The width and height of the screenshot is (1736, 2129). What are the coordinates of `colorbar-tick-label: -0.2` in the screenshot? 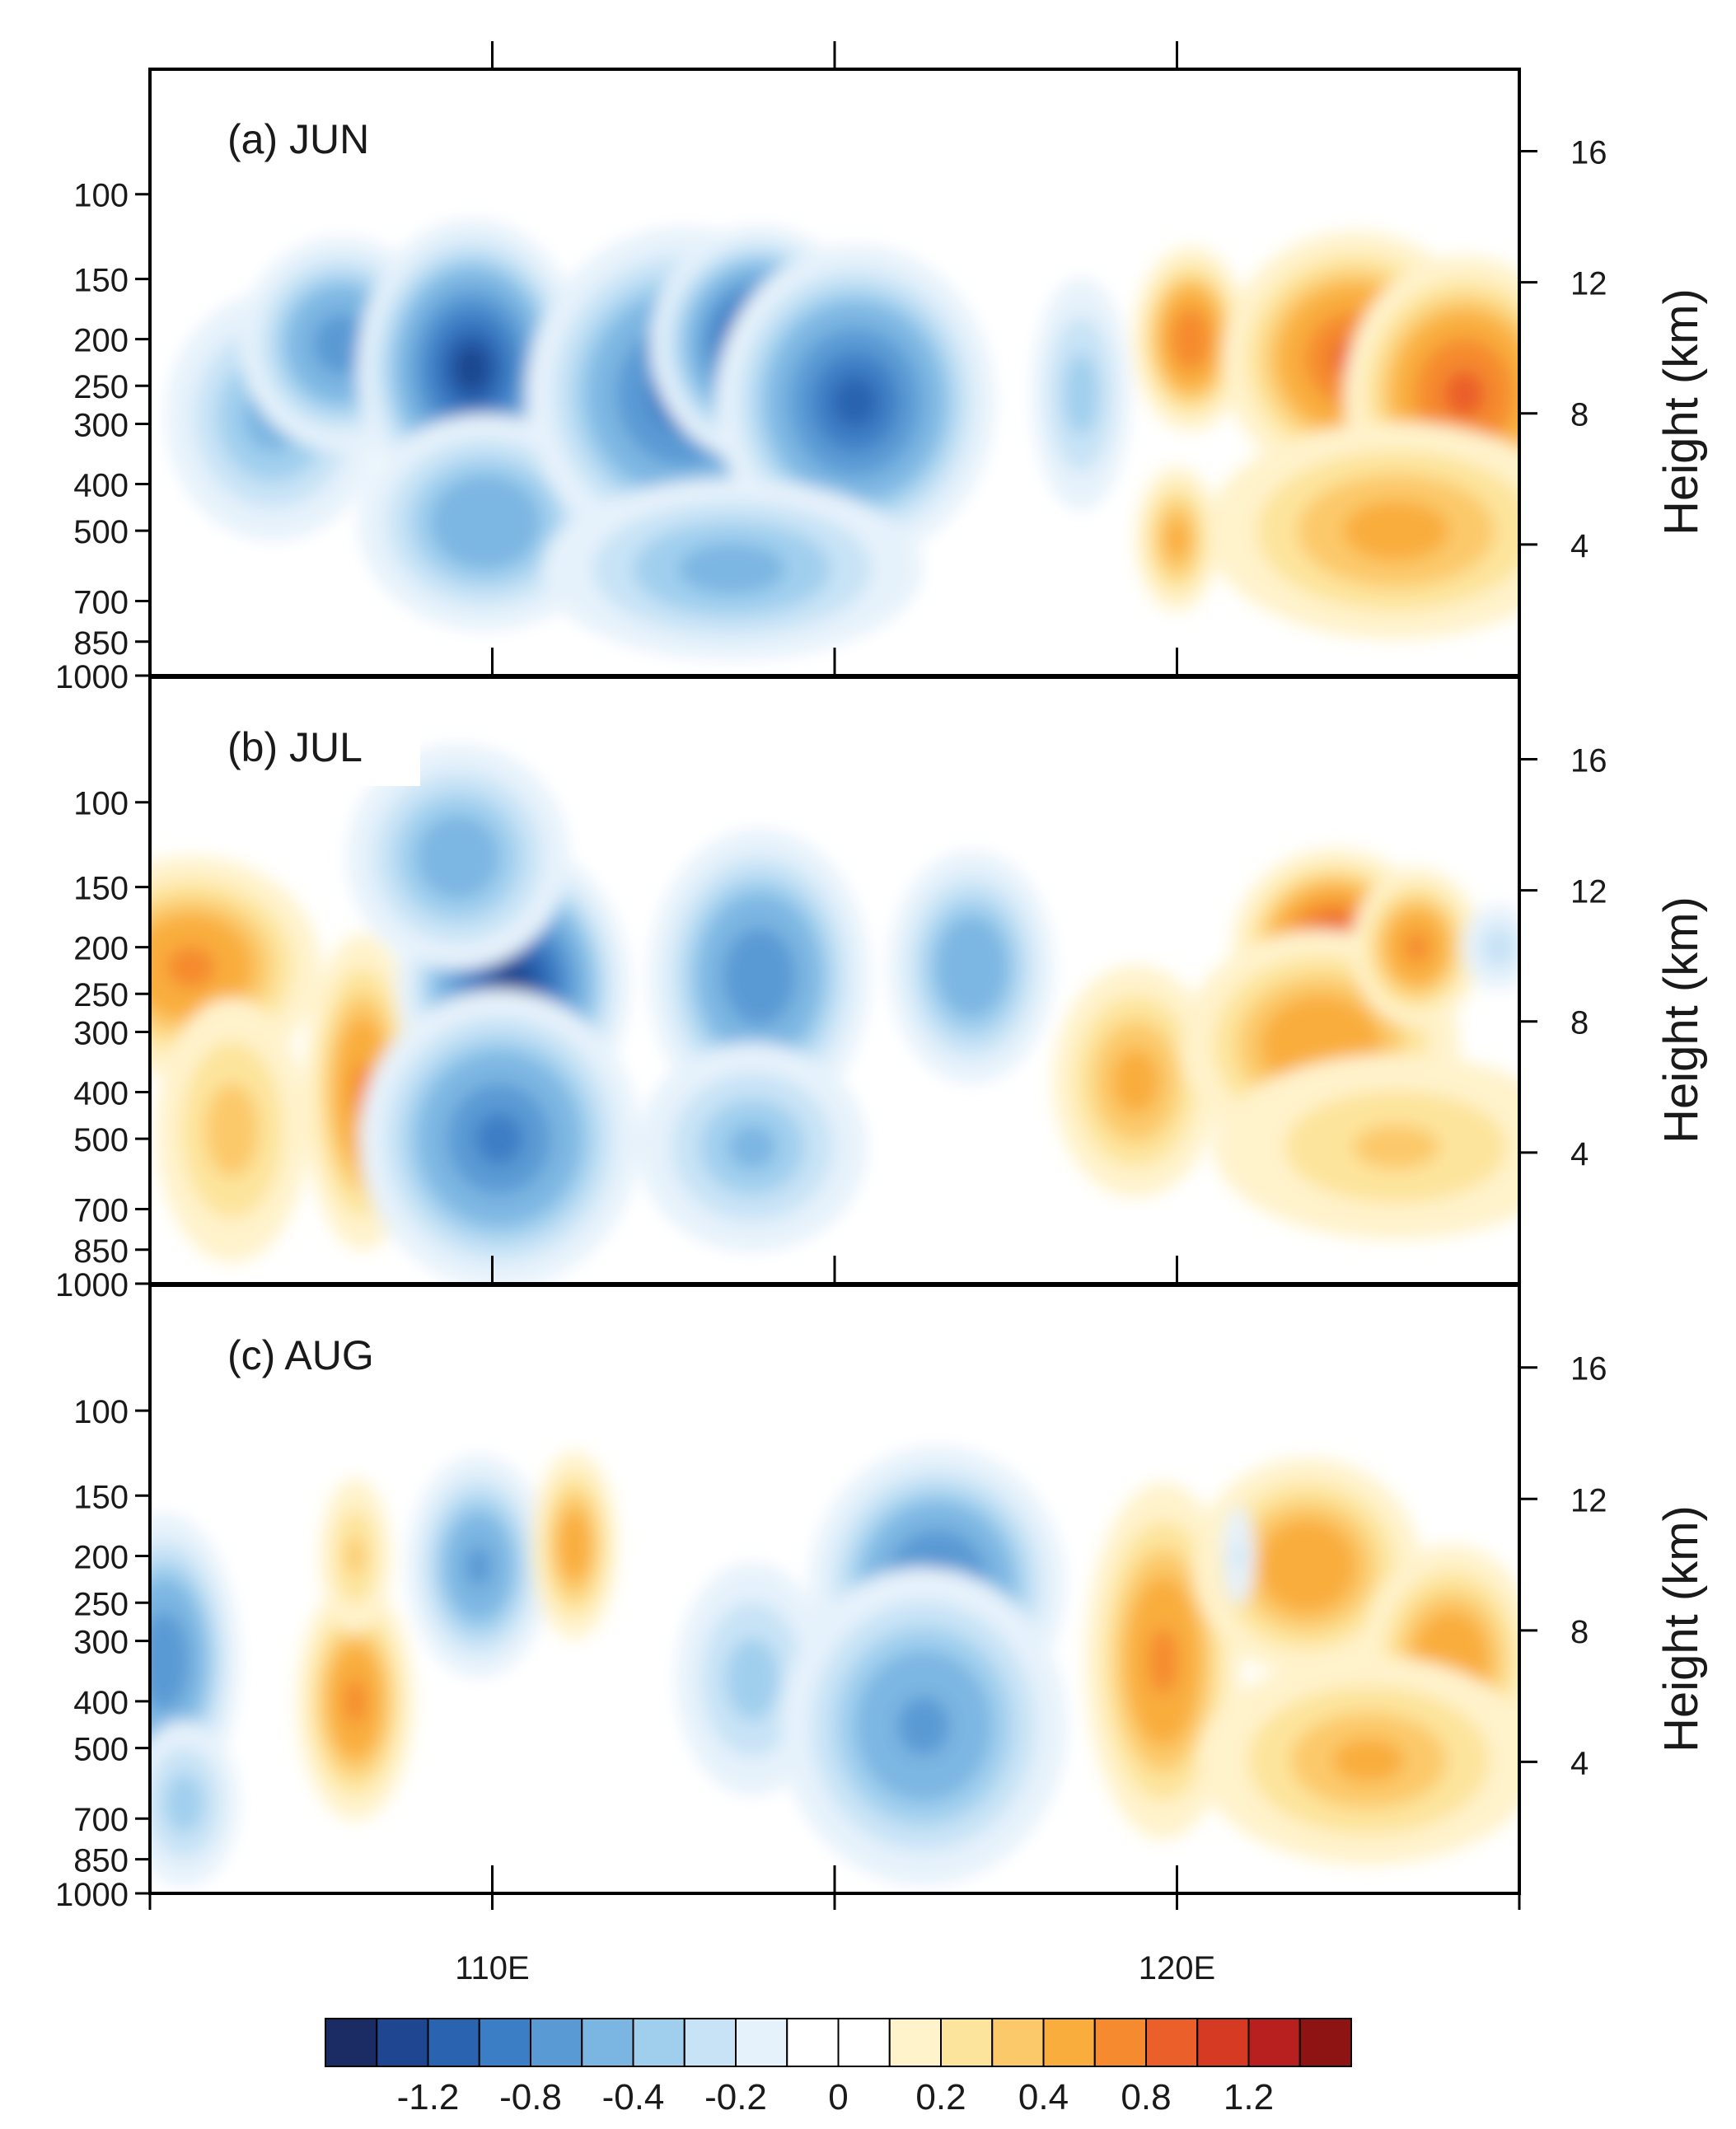 It's located at (735, 2097).